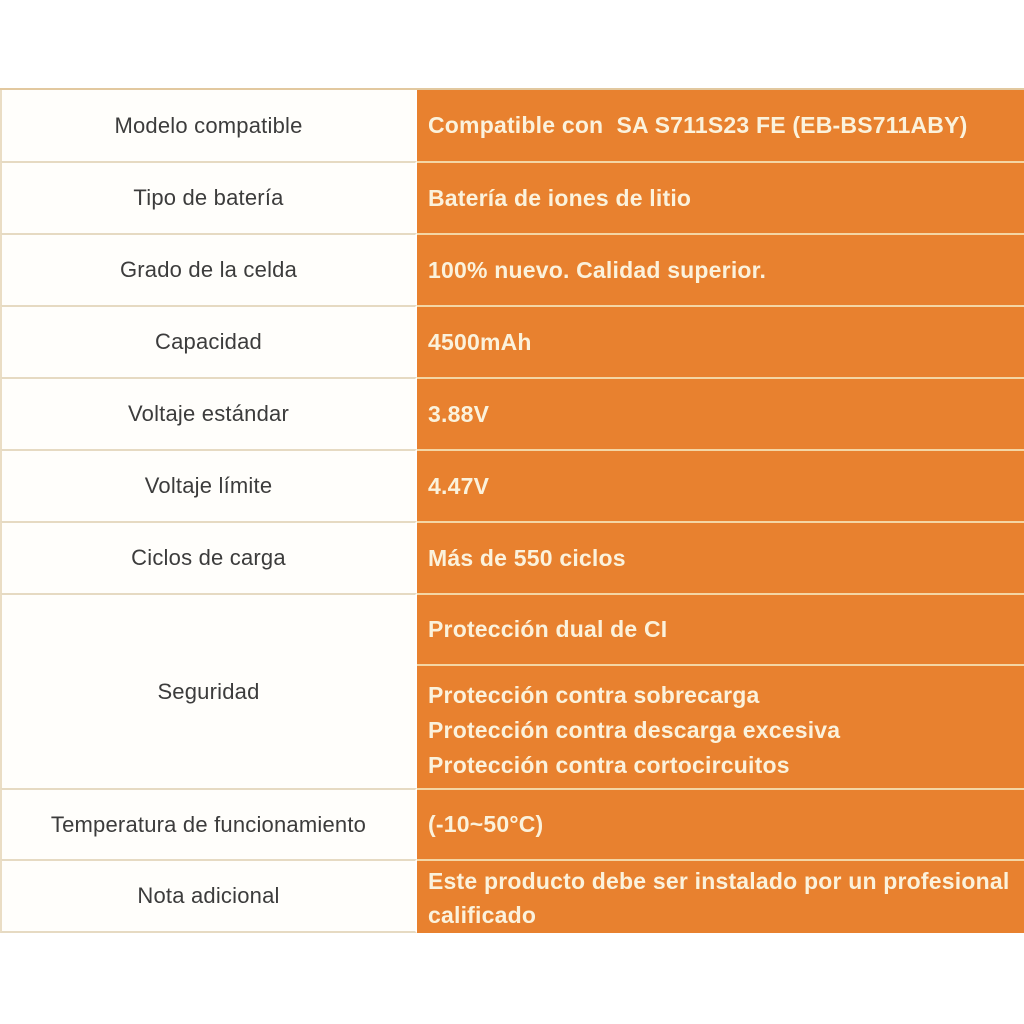  Describe the element at coordinates (208, 125) in the screenshot. I see `spec-label-modelo-compatible: Modelo compatible` at that location.